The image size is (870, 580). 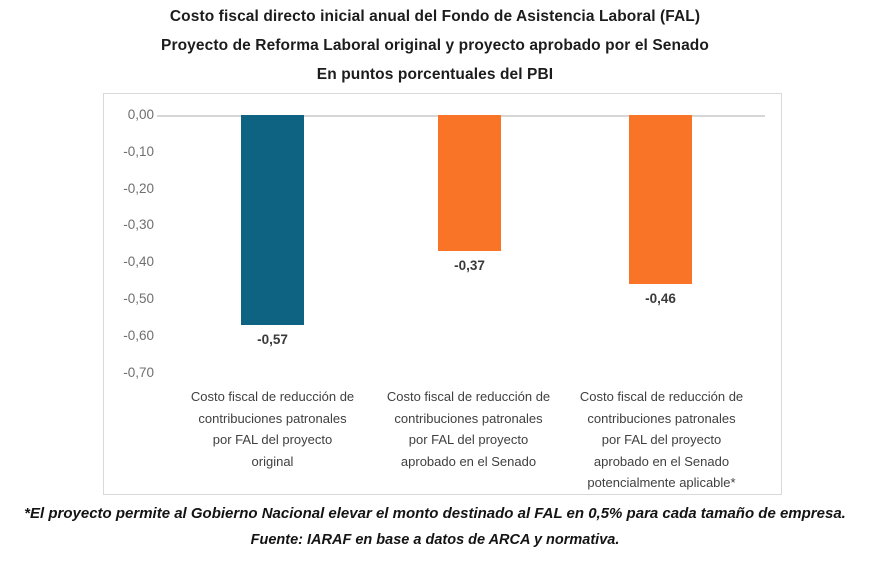 I want to click on y-axis-tick-label: -0,70, so click(x=138, y=372).